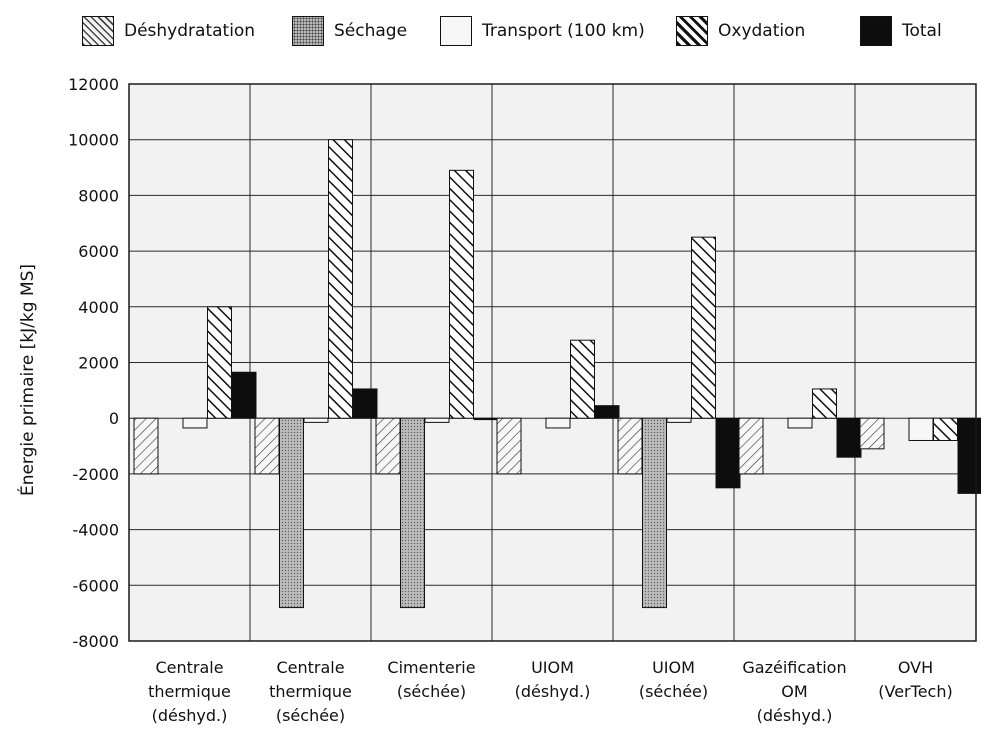 The image size is (981, 729). Describe the element at coordinates (915, 679) in the screenshot. I see `x-category-label: OVH (VerTech)` at that location.